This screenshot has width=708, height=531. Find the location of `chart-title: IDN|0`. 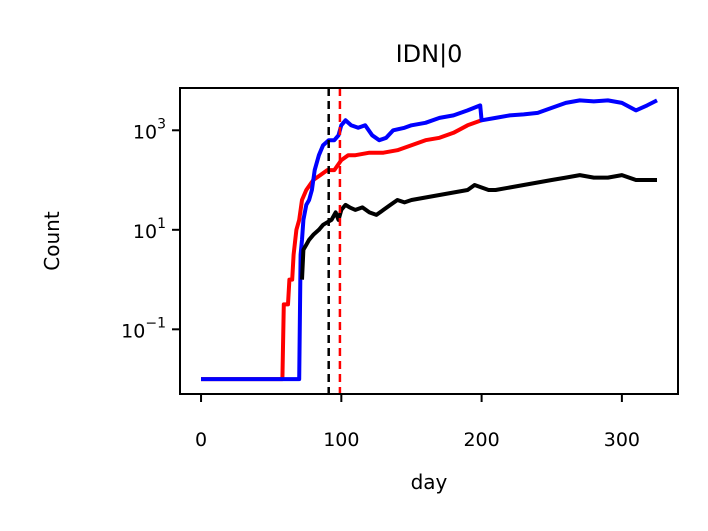

chart-title: IDN|0 is located at coordinates (429, 54).